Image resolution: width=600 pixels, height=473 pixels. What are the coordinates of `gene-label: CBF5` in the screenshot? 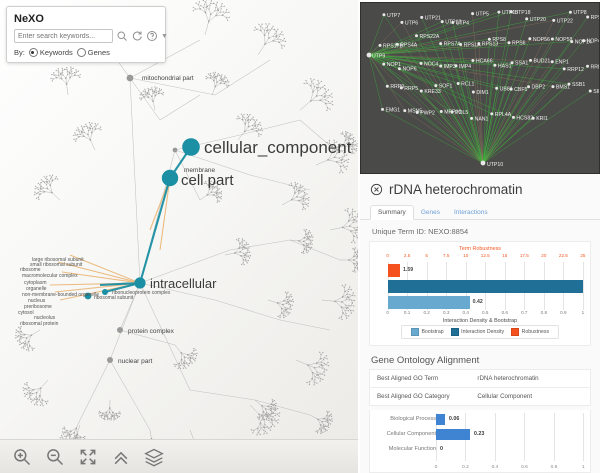 It's located at (520, 90).